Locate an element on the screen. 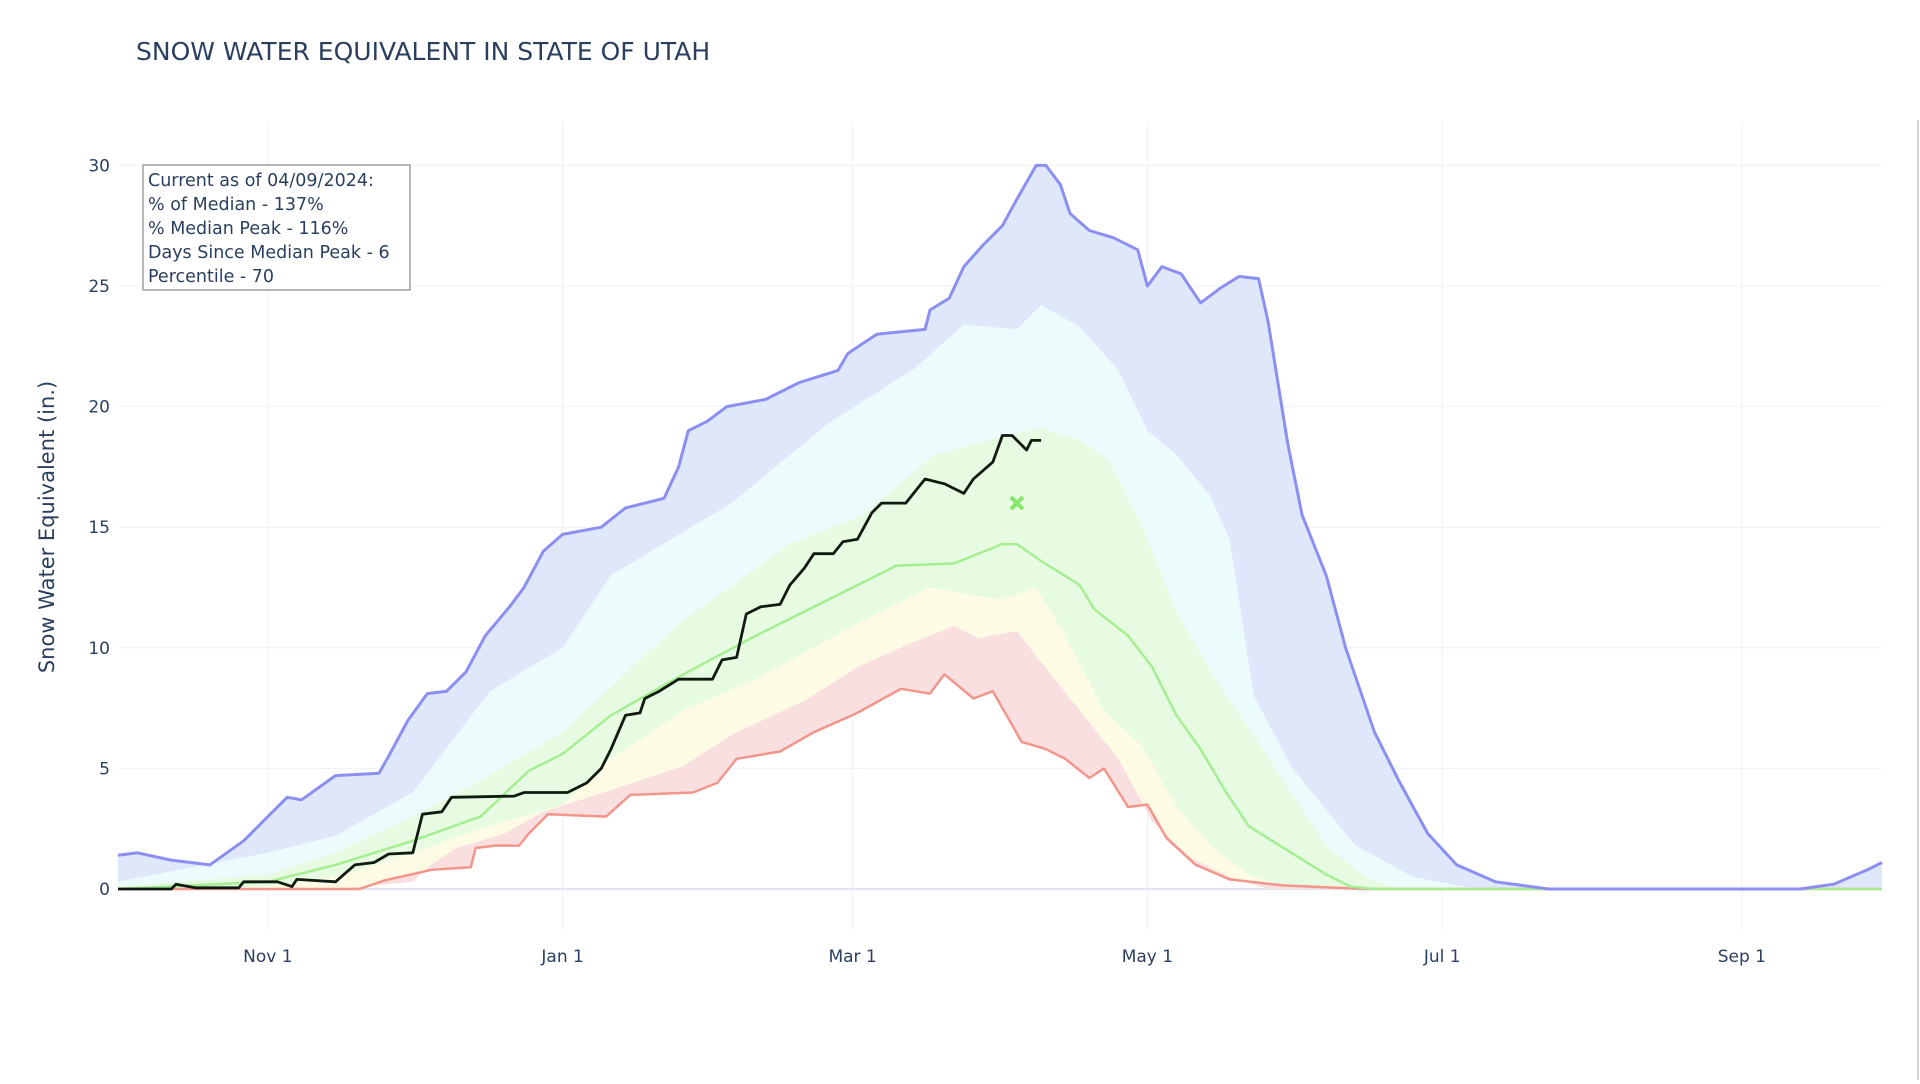 Image resolution: width=1920 pixels, height=1084 pixels. annotation-line: Current as of 04/09/2024: is located at coordinates (261, 181).